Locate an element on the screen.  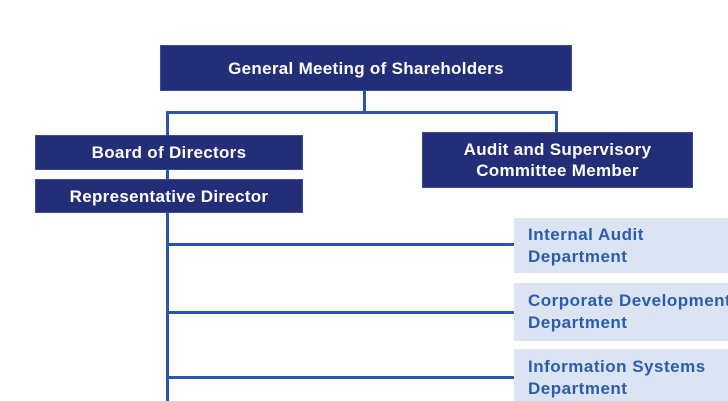
connector-trunk-representative-director is located at coordinates (167, 256).